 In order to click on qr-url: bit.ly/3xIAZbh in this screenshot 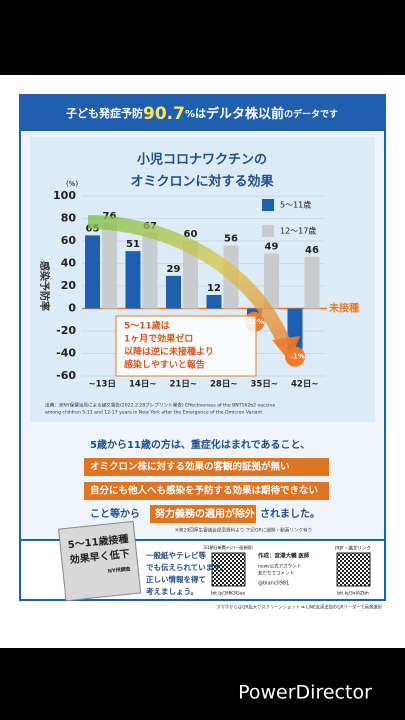, I will do `click(353, 594)`.